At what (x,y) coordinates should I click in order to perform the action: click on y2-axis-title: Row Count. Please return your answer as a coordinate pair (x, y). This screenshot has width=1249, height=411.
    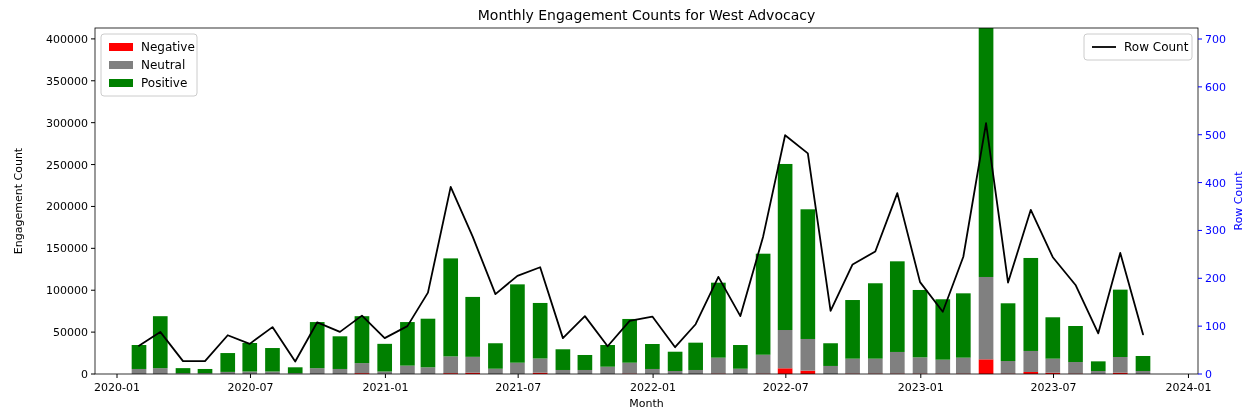
    Looking at the image, I should click on (1238, 200).